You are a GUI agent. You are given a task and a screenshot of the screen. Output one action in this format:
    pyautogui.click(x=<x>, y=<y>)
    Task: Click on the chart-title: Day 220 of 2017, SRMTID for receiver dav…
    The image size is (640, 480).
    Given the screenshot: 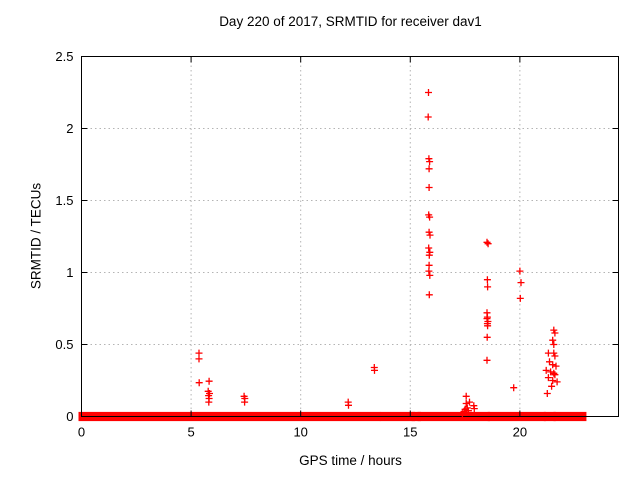 What is the action you would take?
    pyautogui.click(x=350, y=21)
    